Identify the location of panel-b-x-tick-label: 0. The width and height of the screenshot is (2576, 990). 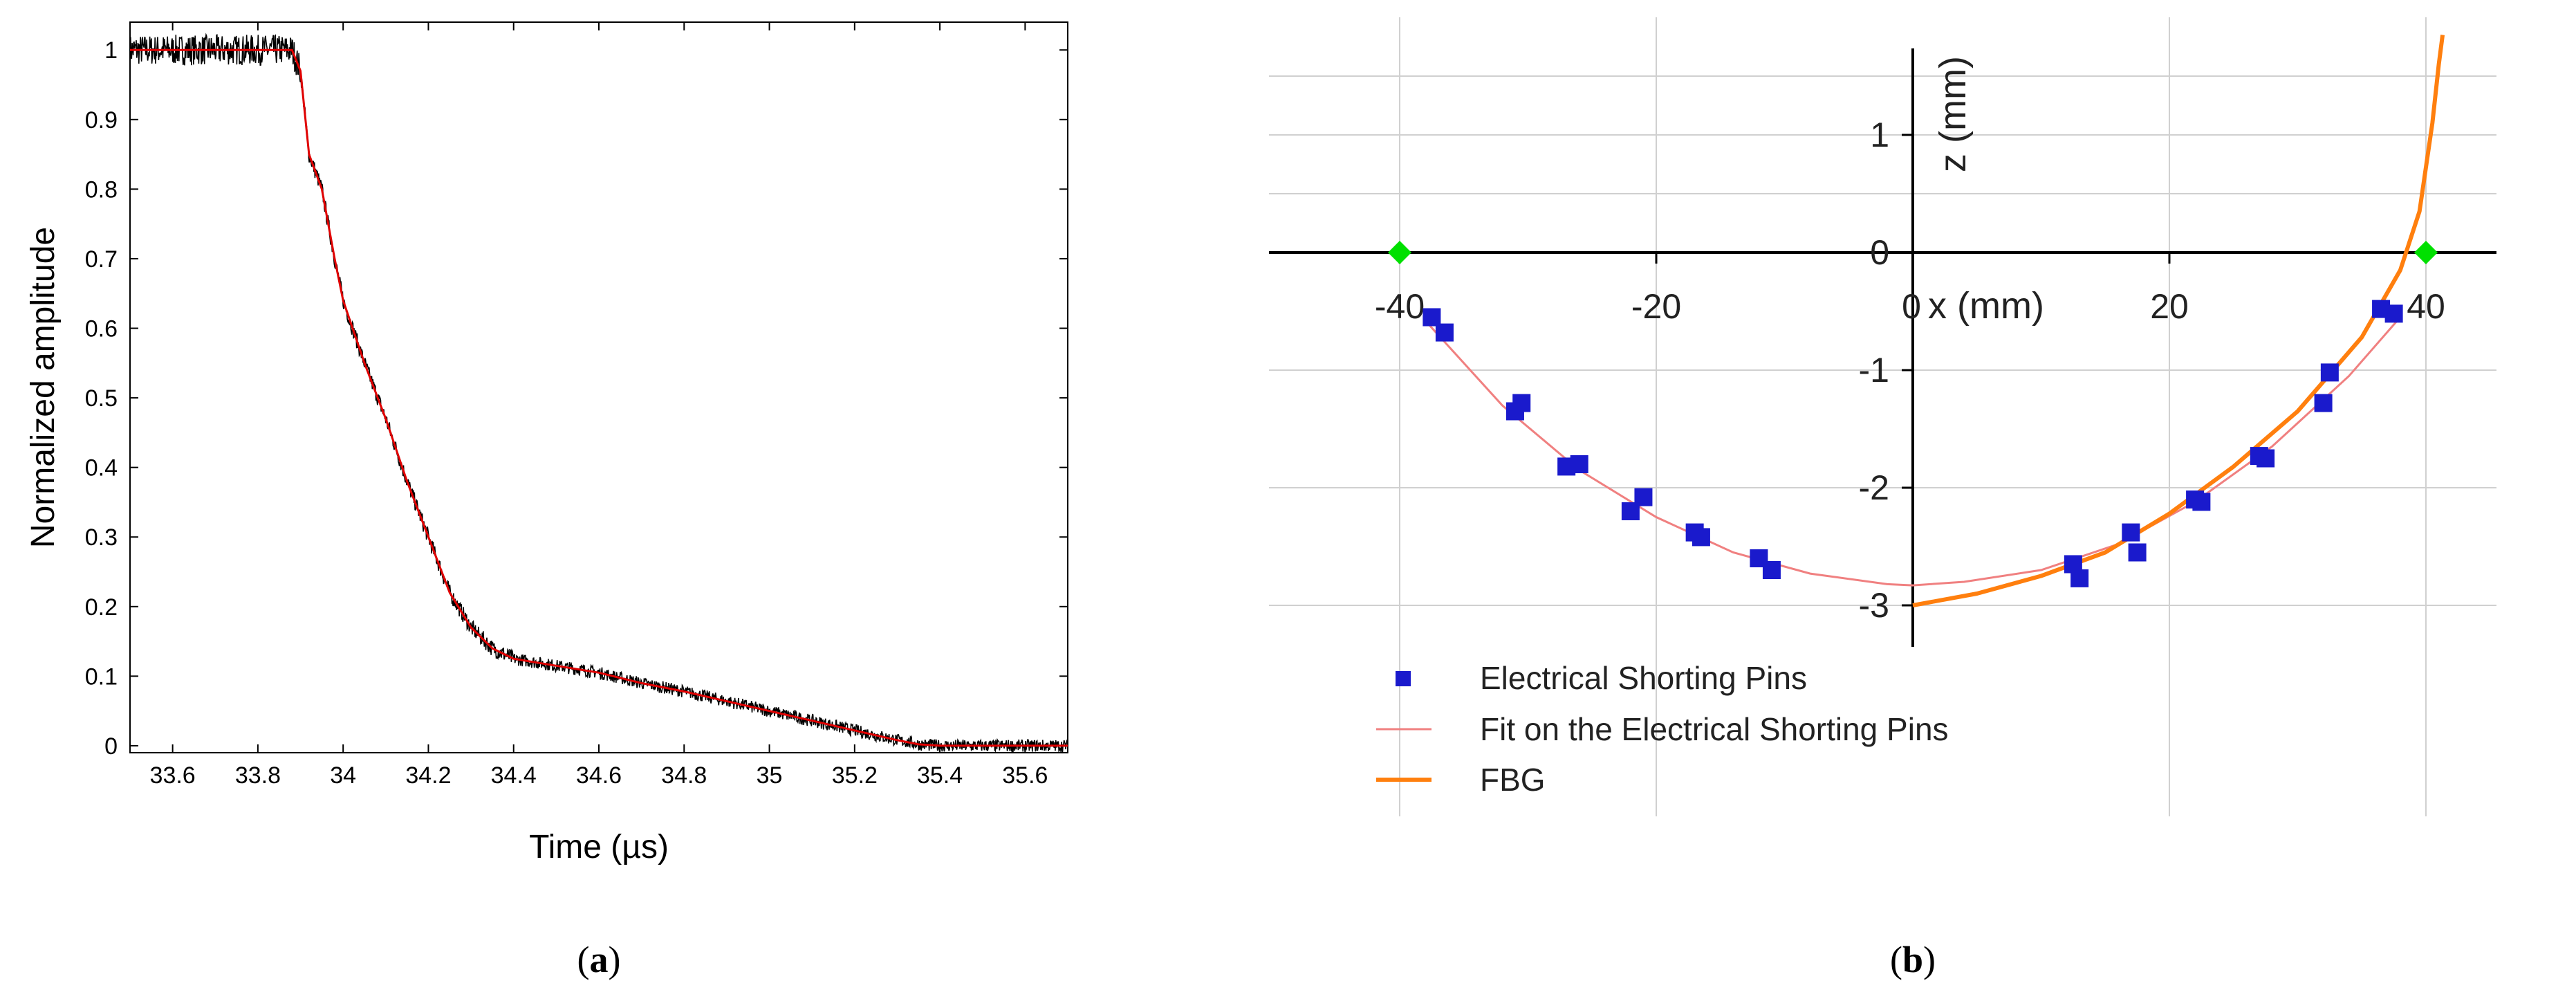
(1912, 306).